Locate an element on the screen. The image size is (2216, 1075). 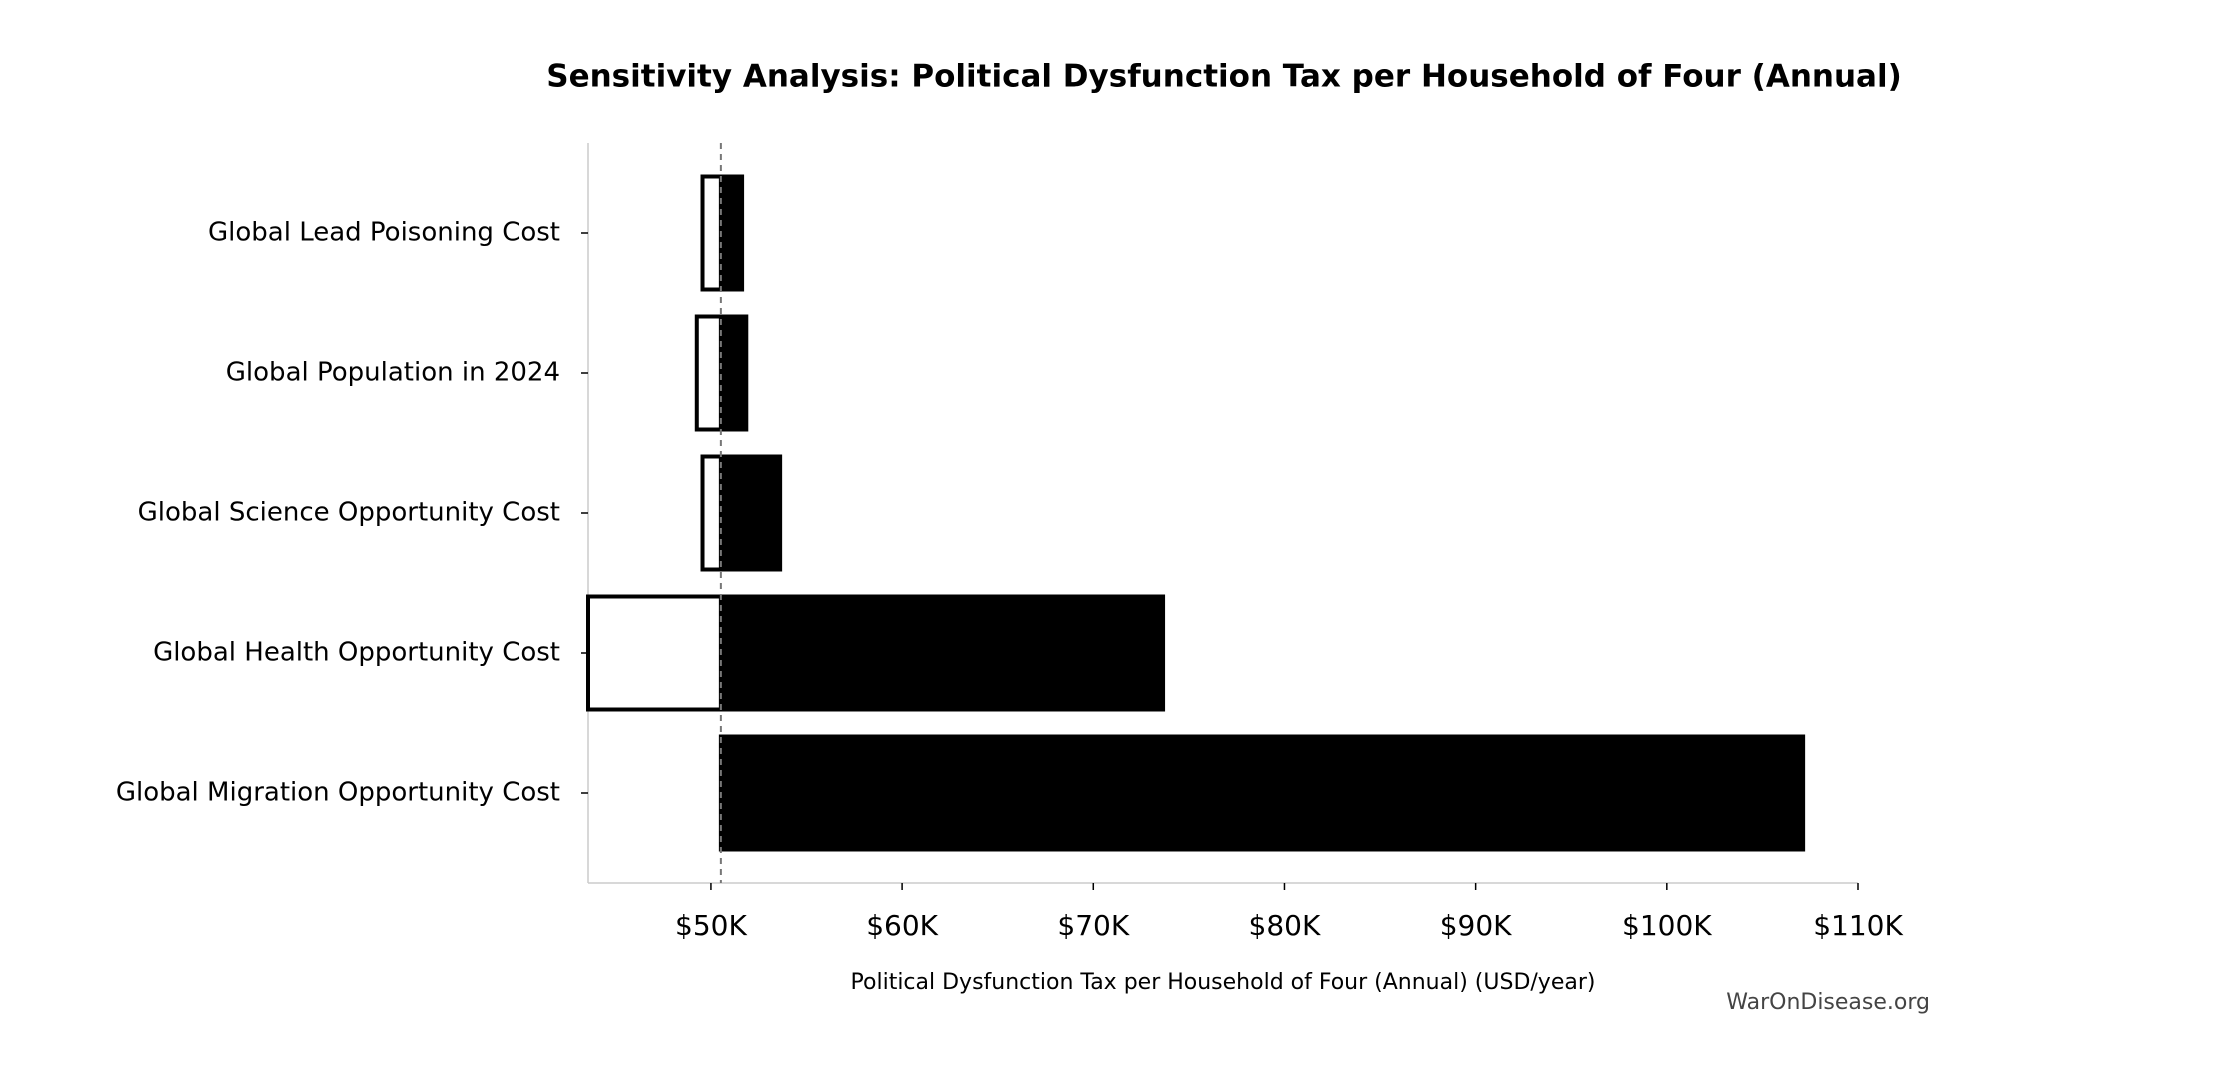
y-tick-label: Global Lead Poisoning Cost is located at coordinates (384, 233).